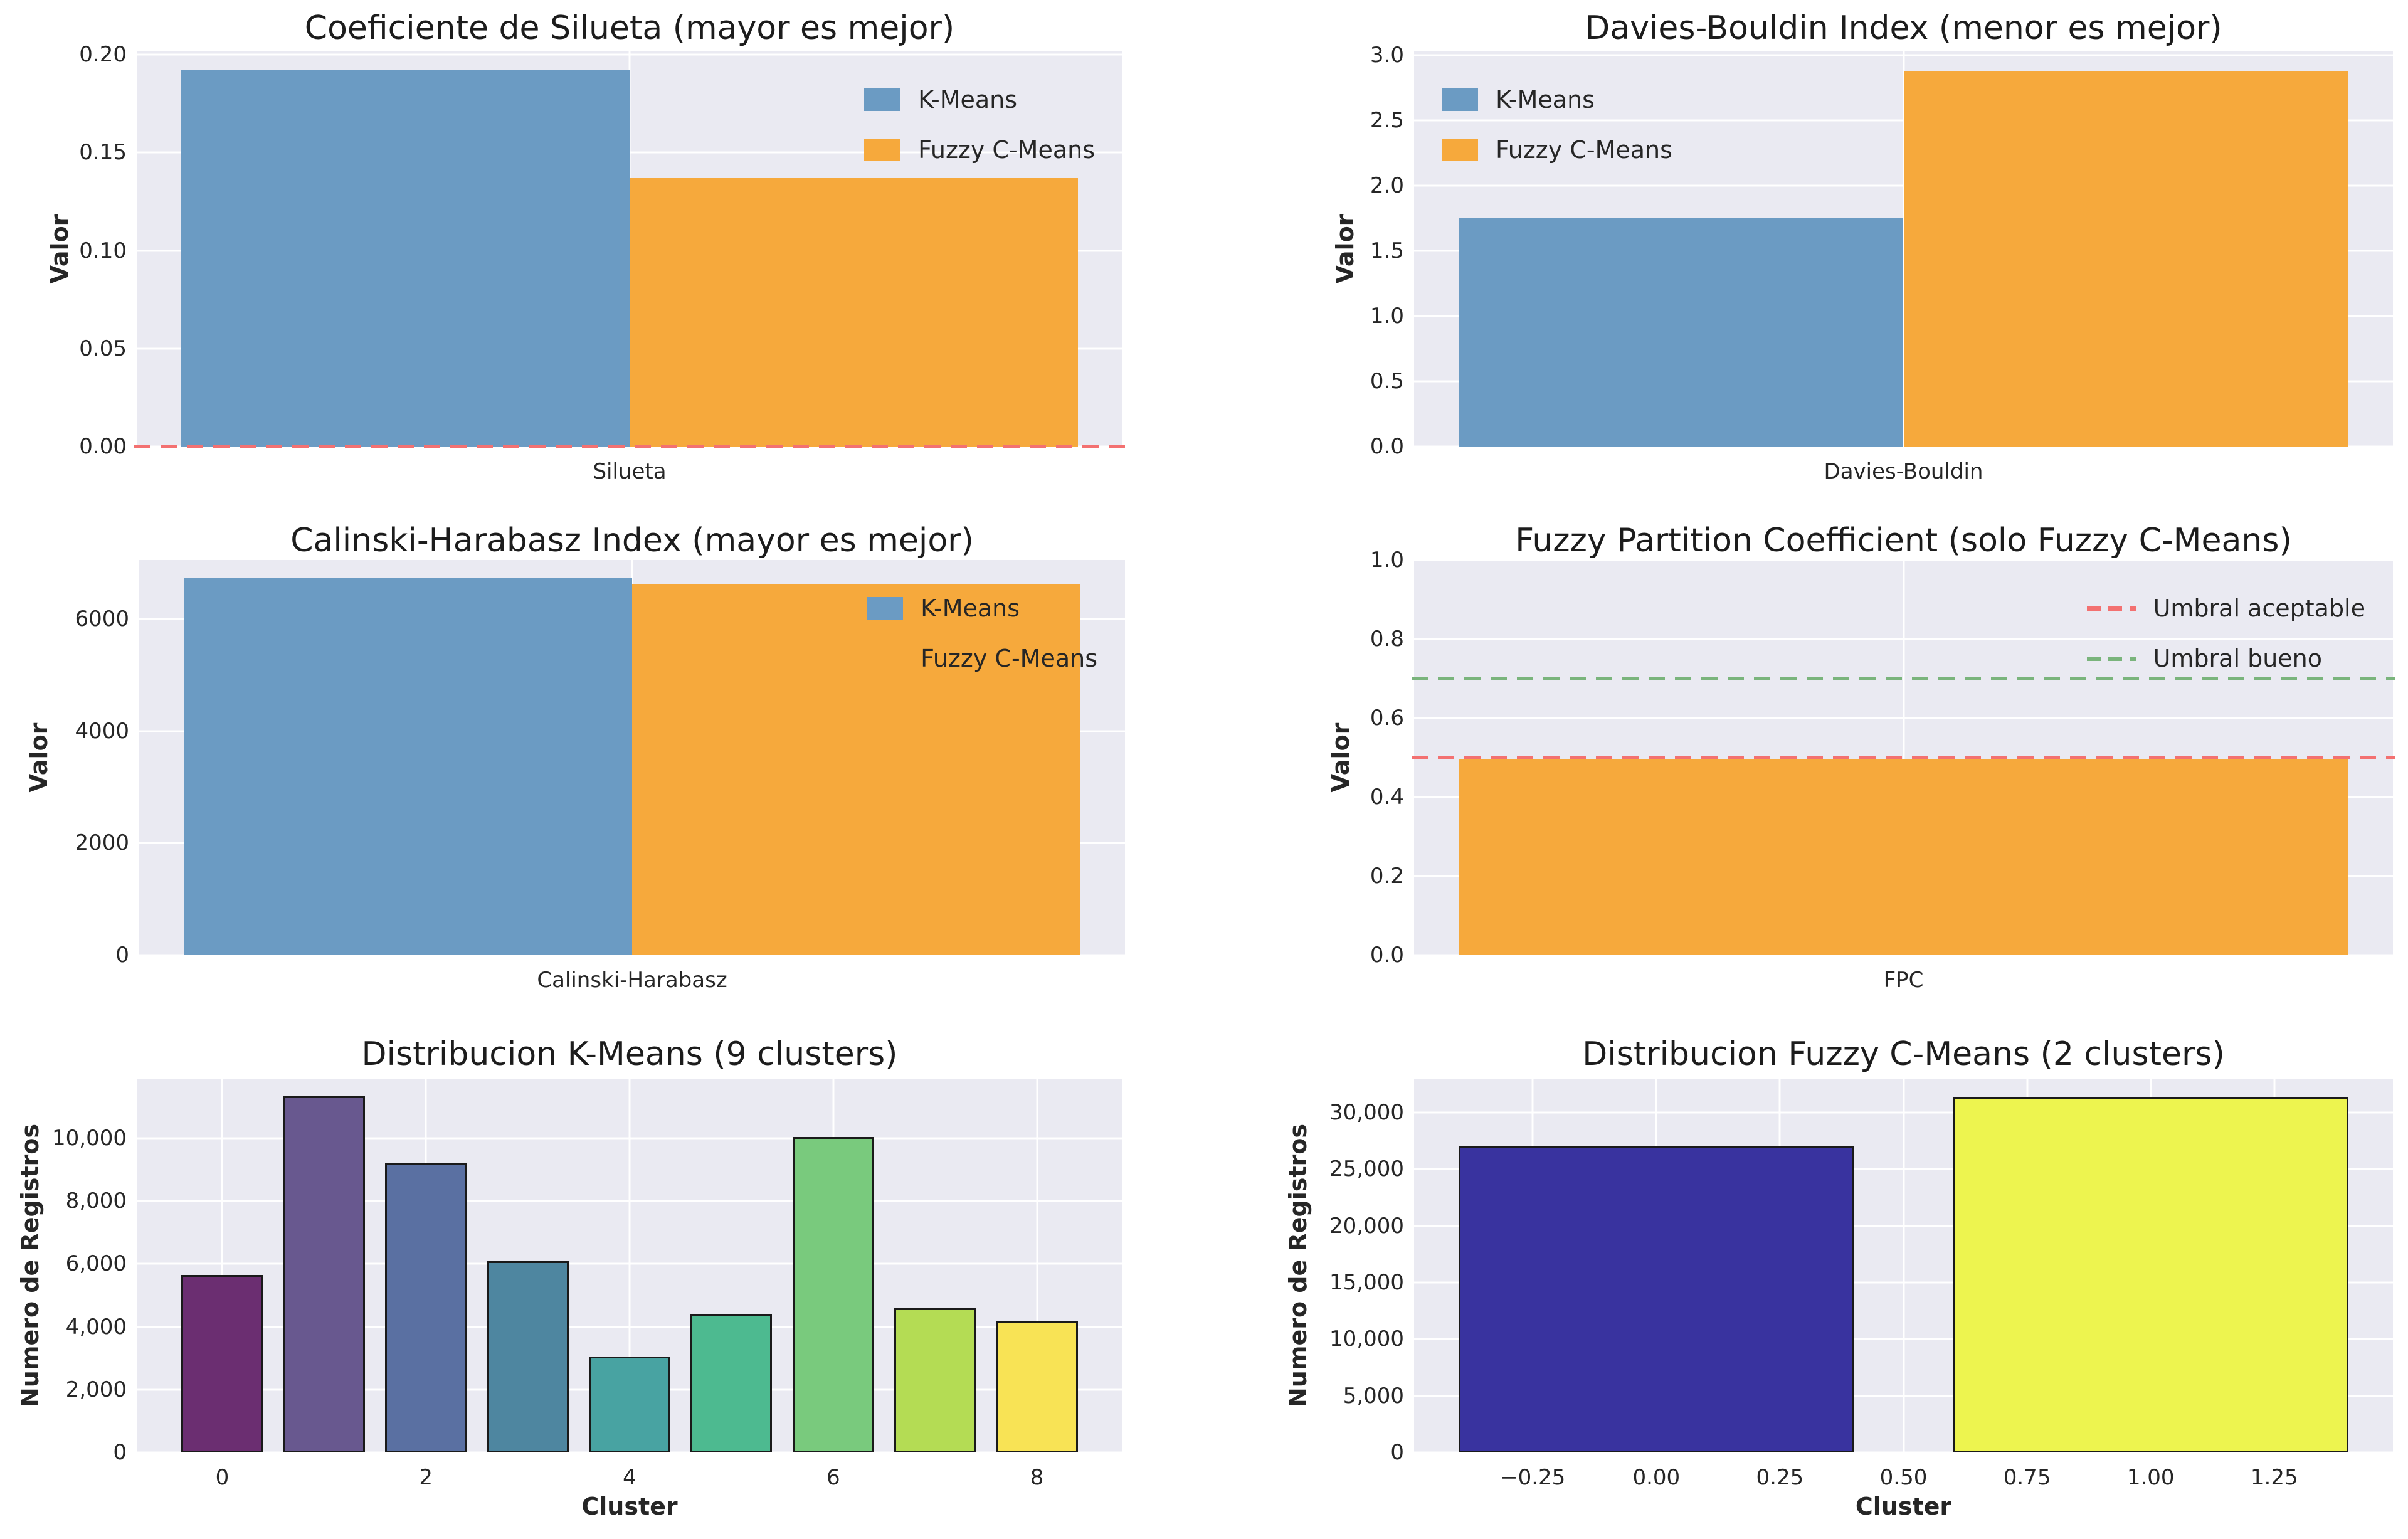 The height and width of the screenshot is (1539, 2408). I want to click on x-axis-ticks: FPC, so click(1903, 978).